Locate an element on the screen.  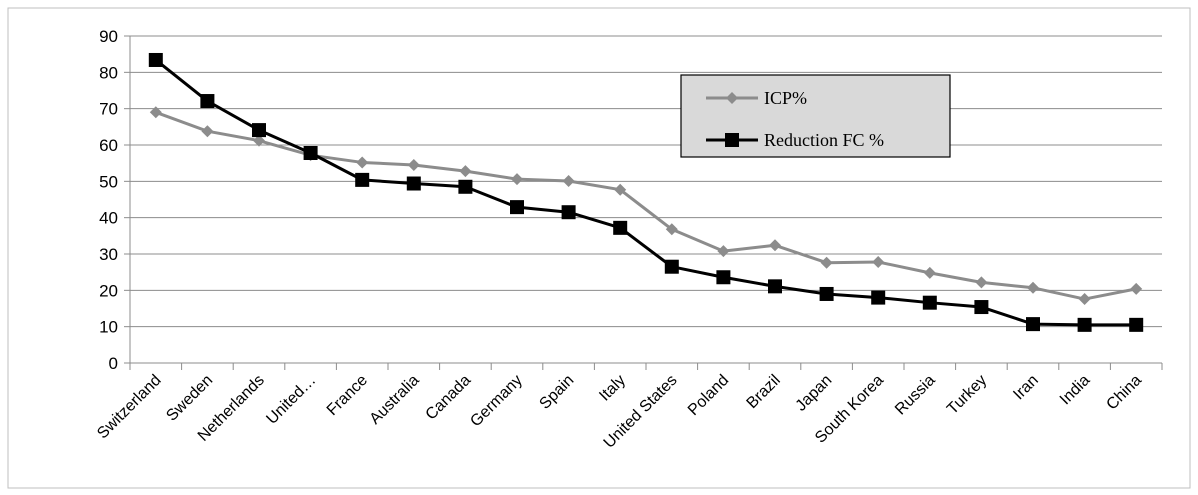
y-tick-label: 70 is located at coordinates (108, 109).